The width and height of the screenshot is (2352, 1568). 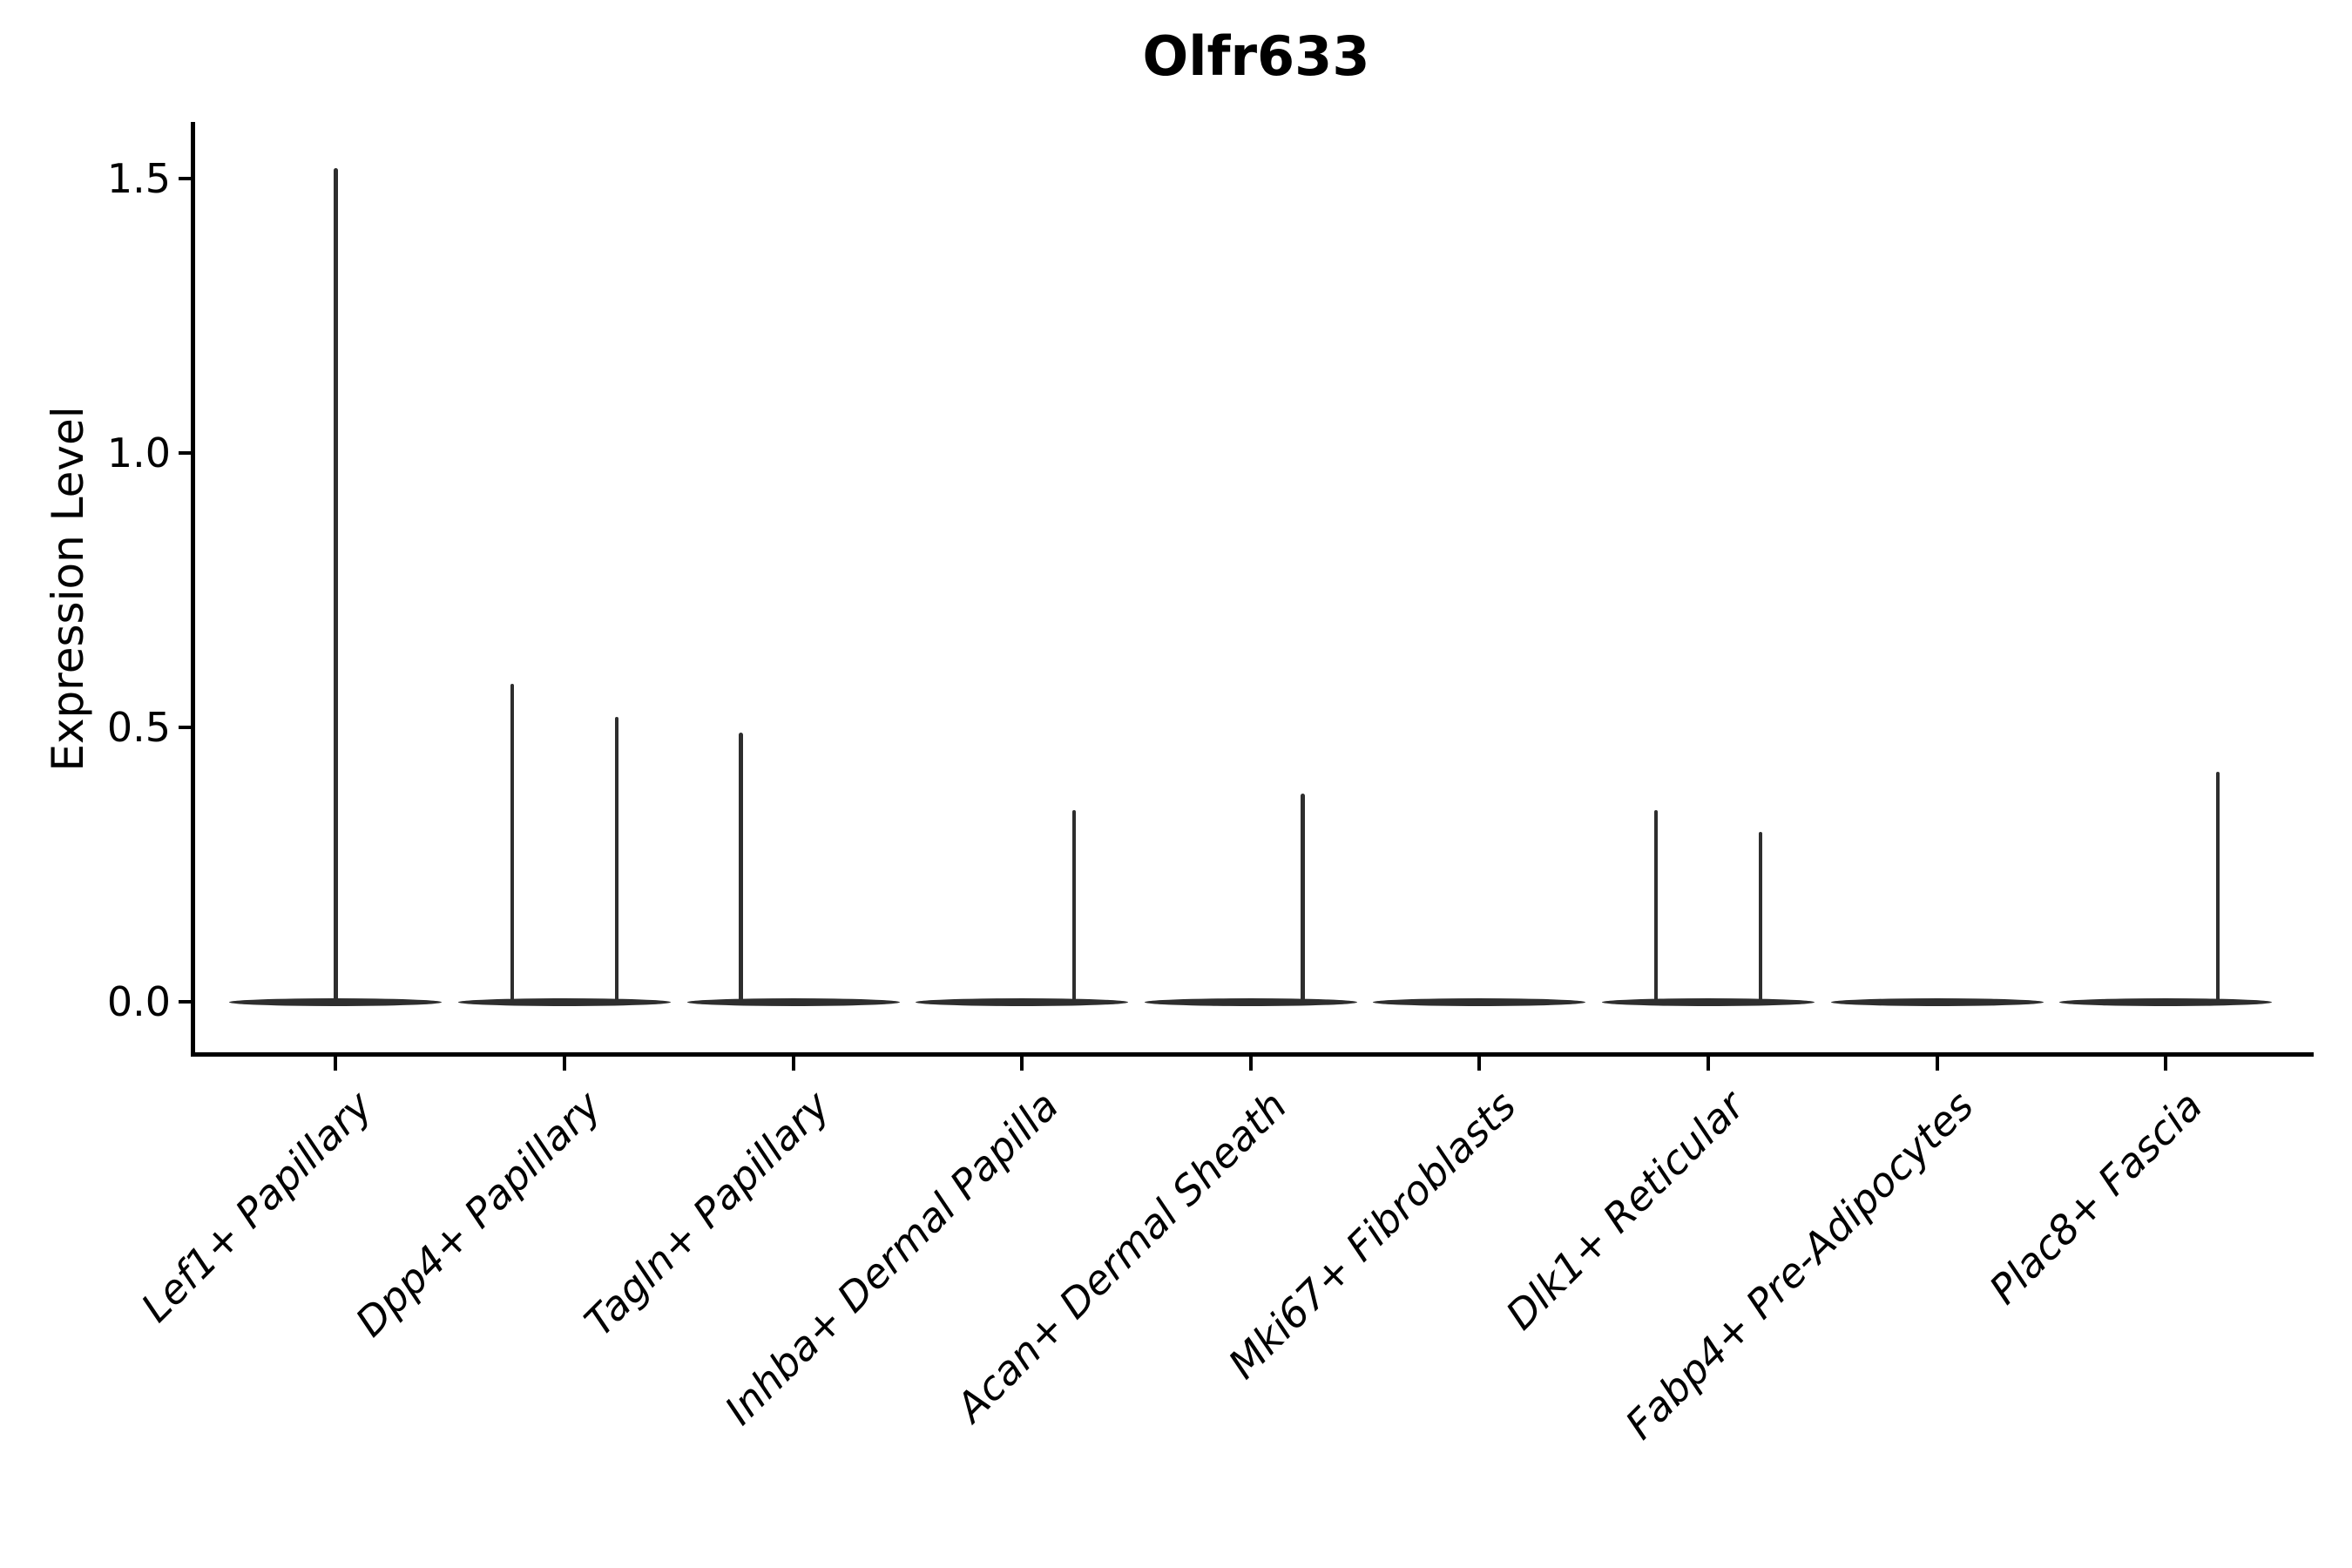 What do you see at coordinates (2095, 1198) in the screenshot?
I see `x-tick-label: Plac8+ Fascia` at bounding box center [2095, 1198].